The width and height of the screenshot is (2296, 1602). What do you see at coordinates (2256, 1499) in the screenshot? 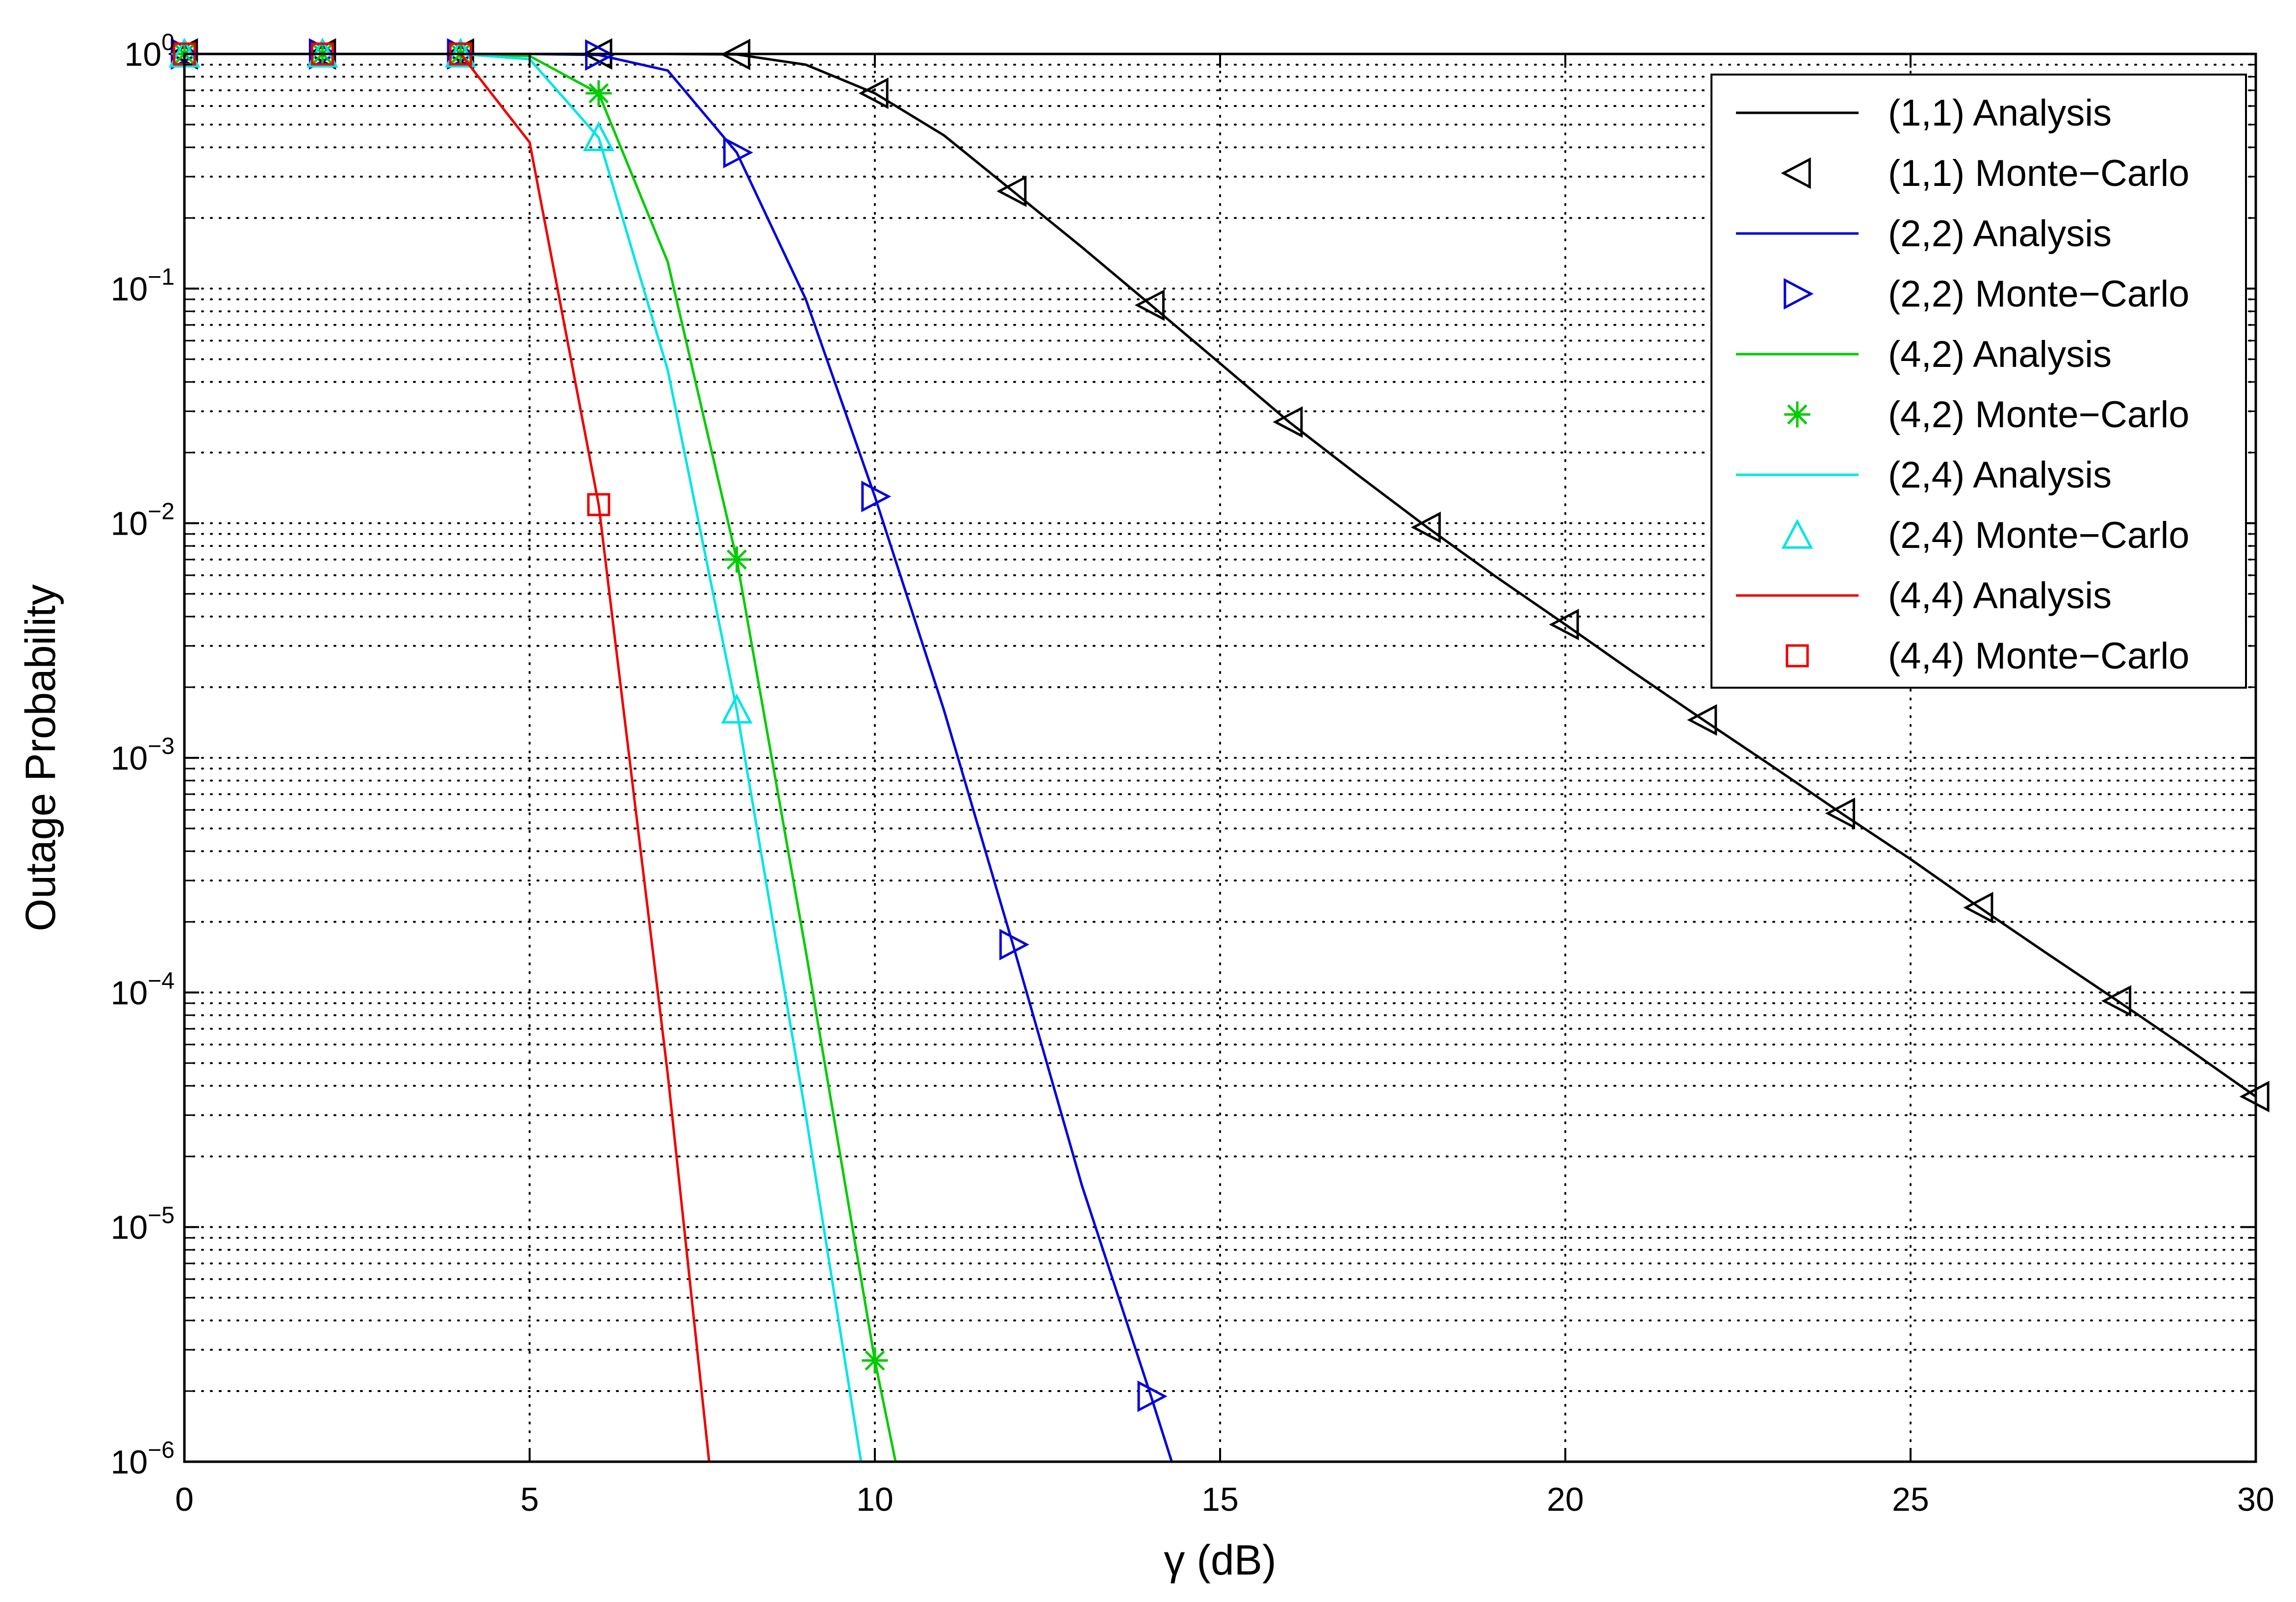
I see `x-tick-label: 30` at bounding box center [2256, 1499].